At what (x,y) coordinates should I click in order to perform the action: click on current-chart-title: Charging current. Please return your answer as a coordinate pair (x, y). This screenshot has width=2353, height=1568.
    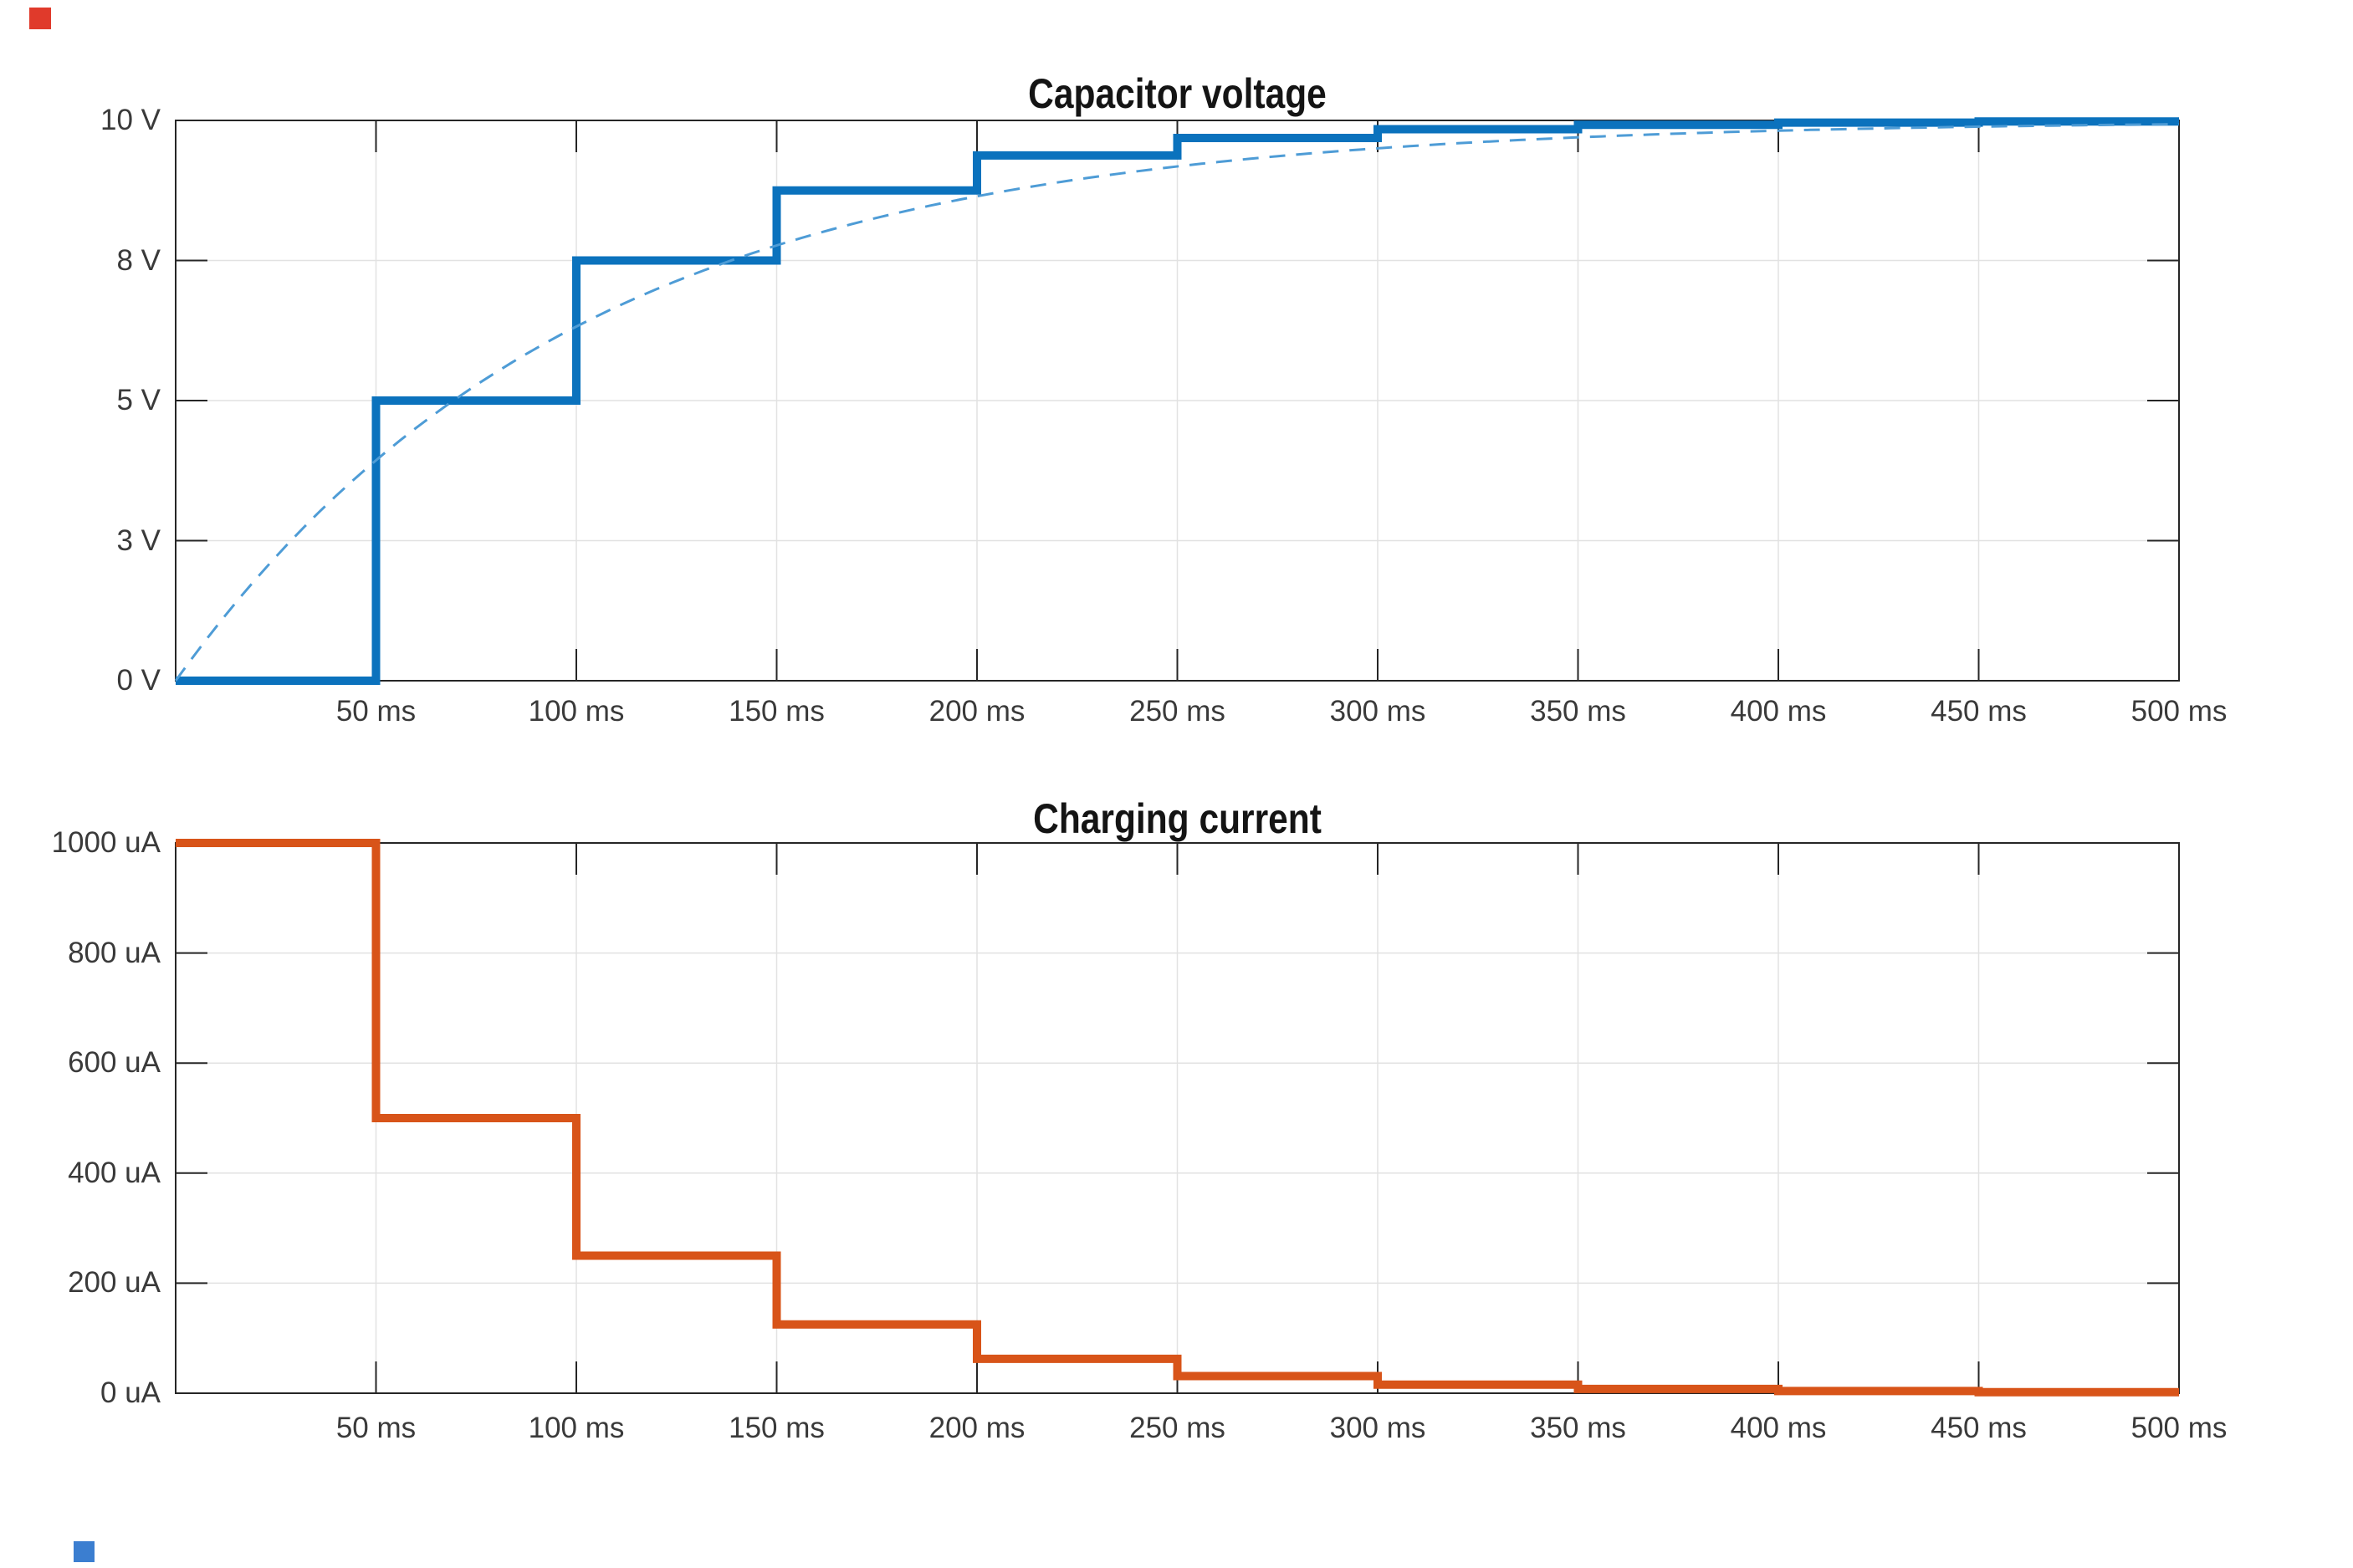
    Looking at the image, I should click on (1177, 818).